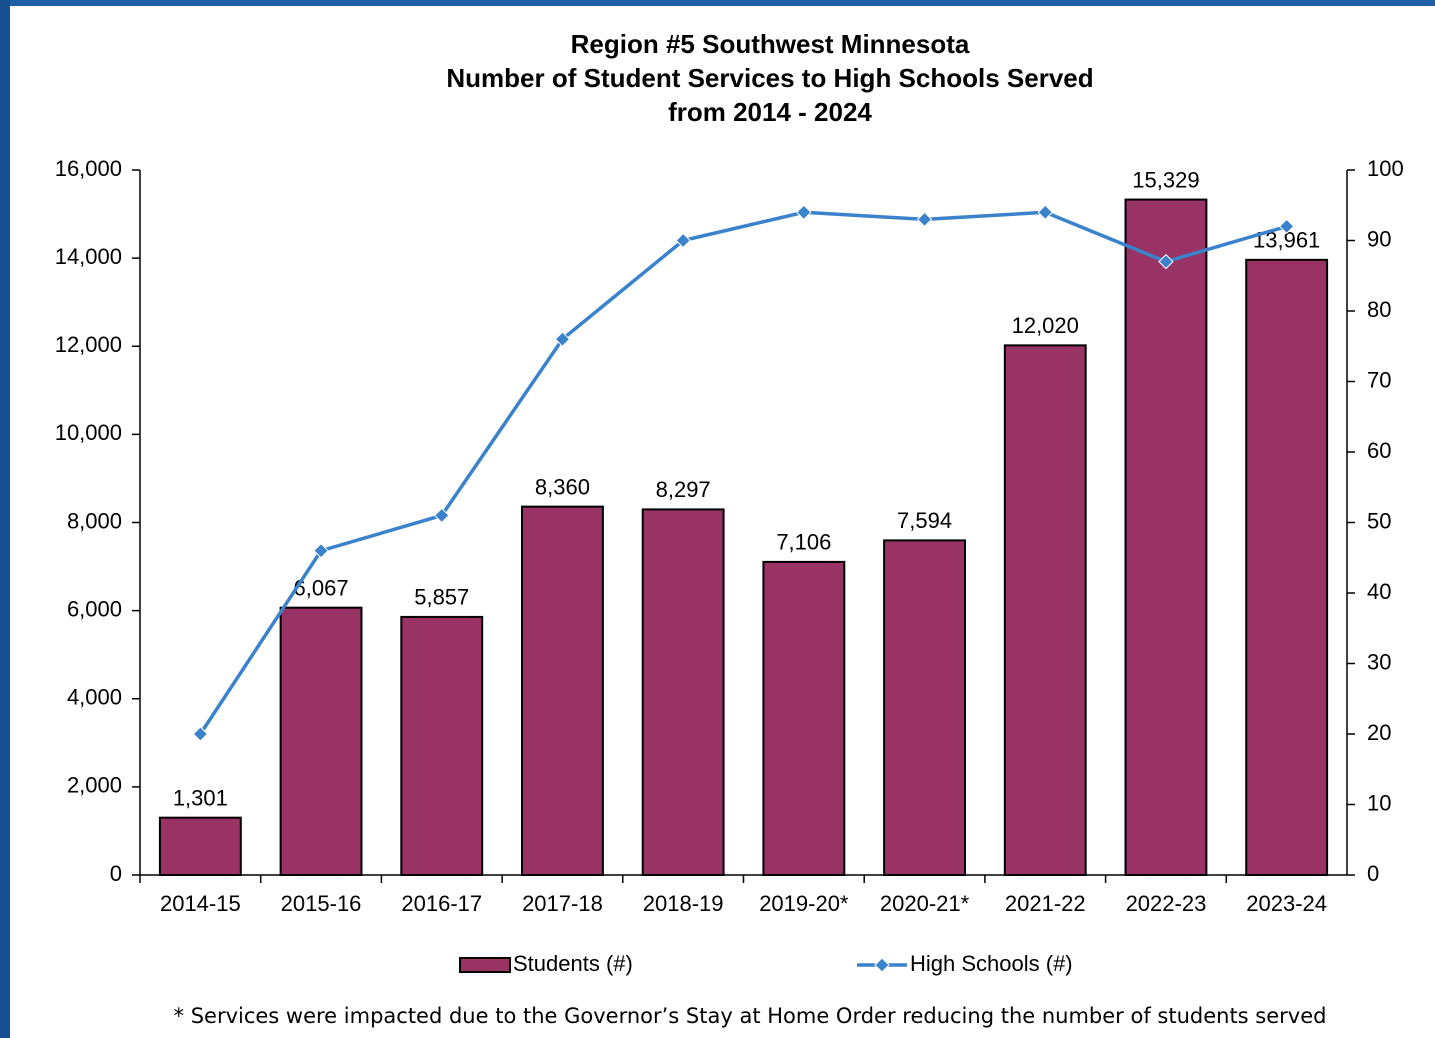  Describe the element at coordinates (562, 486) in the screenshot. I see `data-label: 8,360` at that location.